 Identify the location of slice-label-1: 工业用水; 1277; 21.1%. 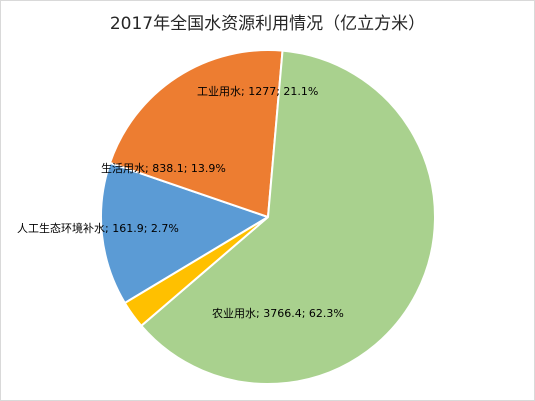
(257, 91).